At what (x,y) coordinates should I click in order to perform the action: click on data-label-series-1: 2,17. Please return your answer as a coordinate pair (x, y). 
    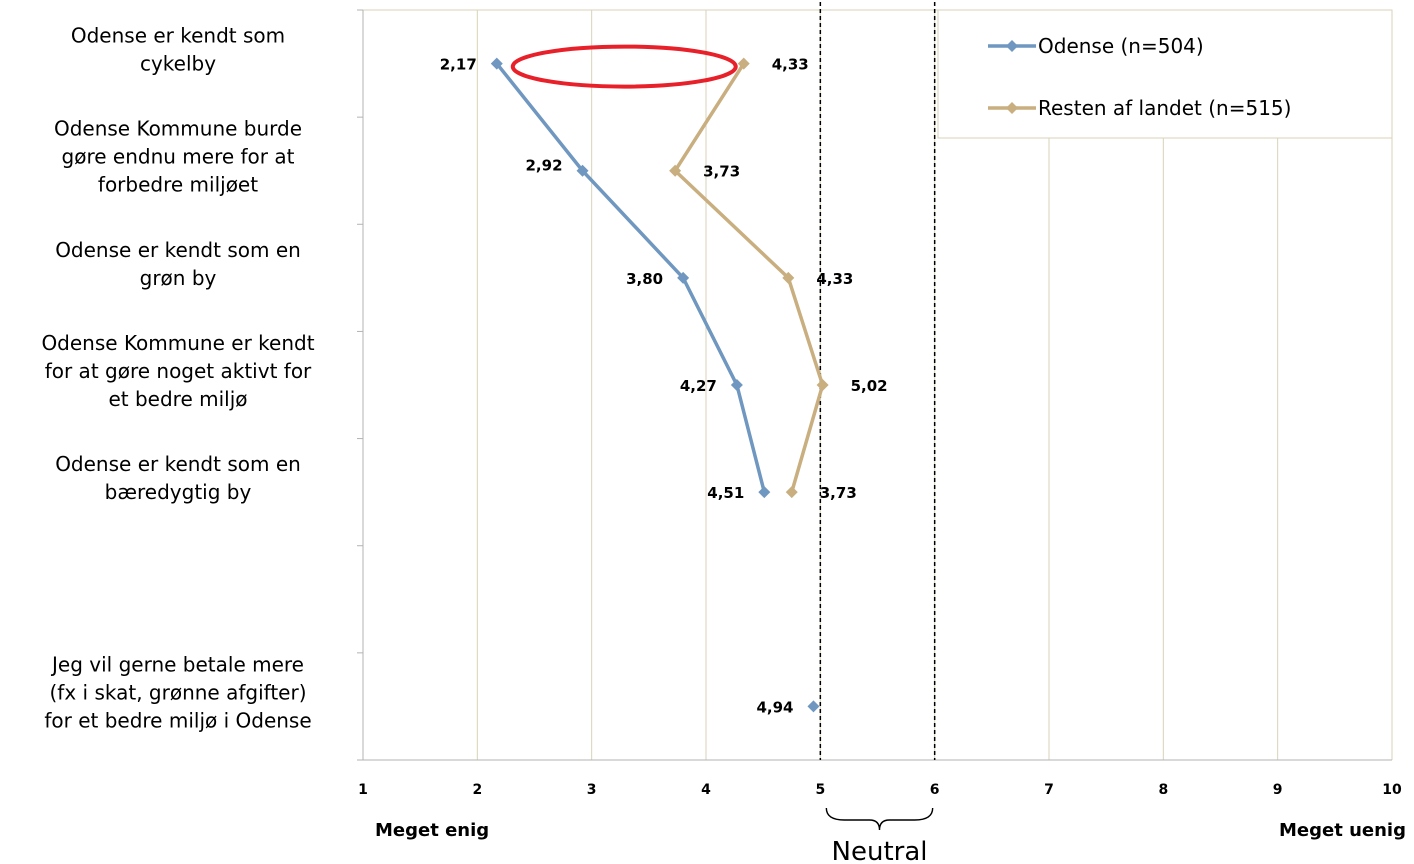
    Looking at the image, I should click on (458, 65).